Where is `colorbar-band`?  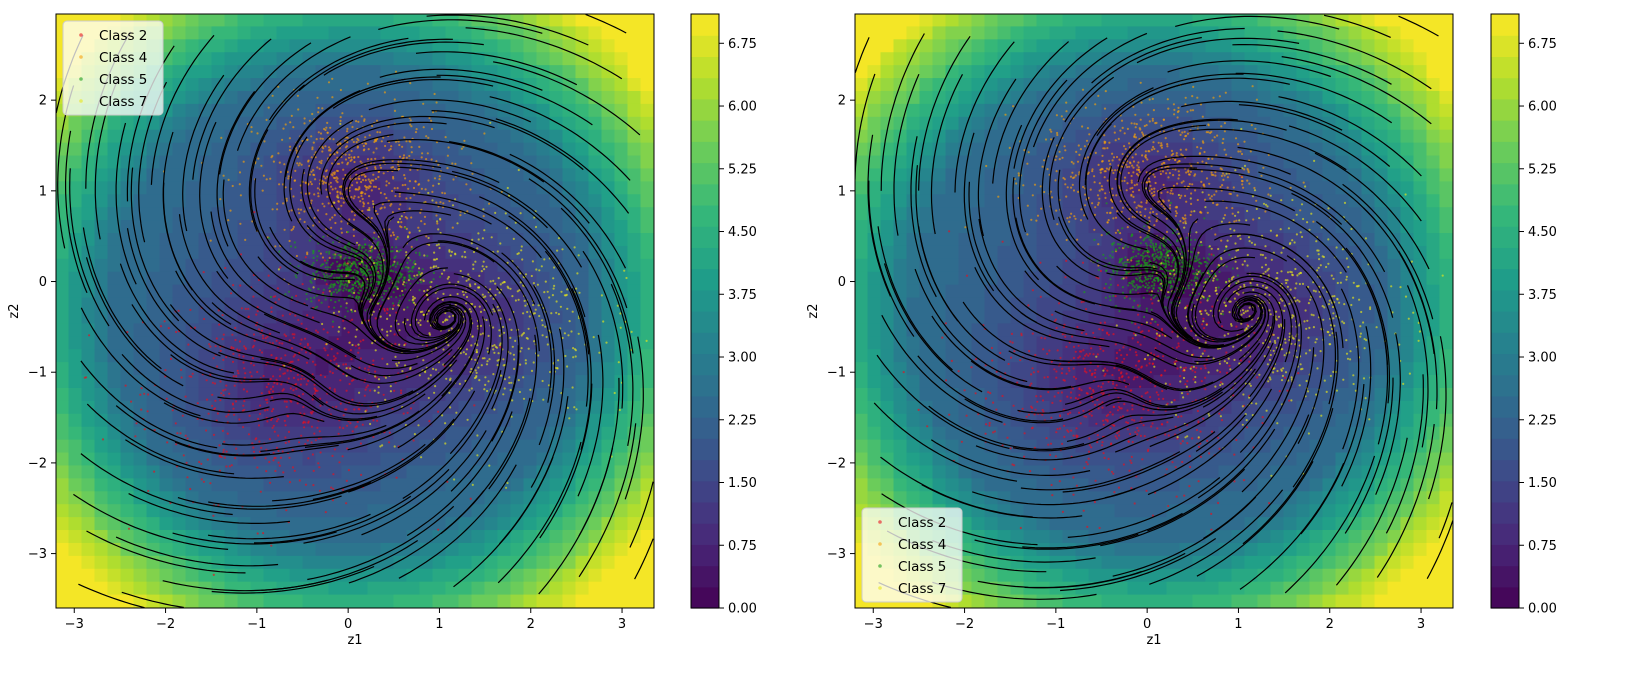
colorbar-band is located at coordinates (705, 385).